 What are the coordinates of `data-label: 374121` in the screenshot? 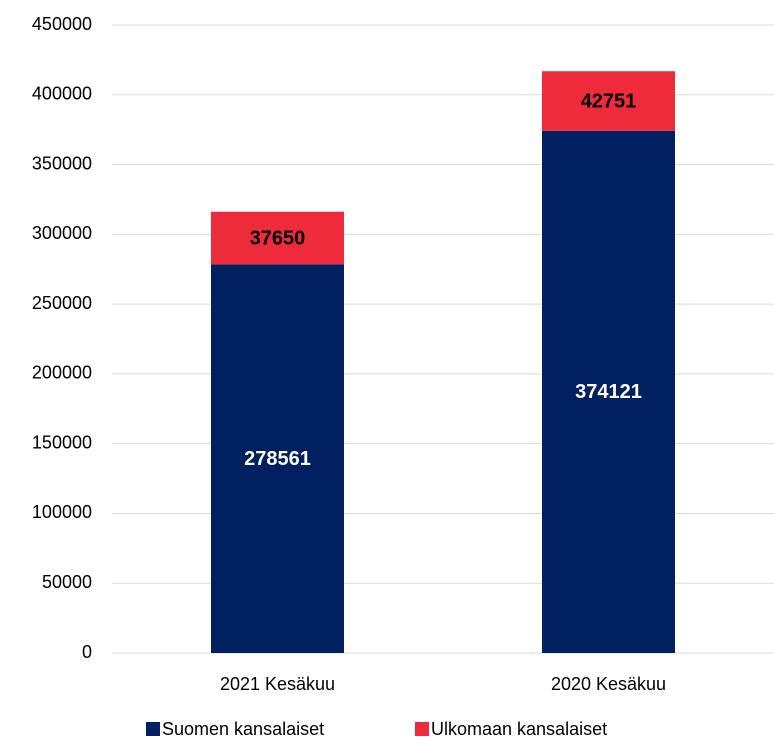 It's located at (608, 392).